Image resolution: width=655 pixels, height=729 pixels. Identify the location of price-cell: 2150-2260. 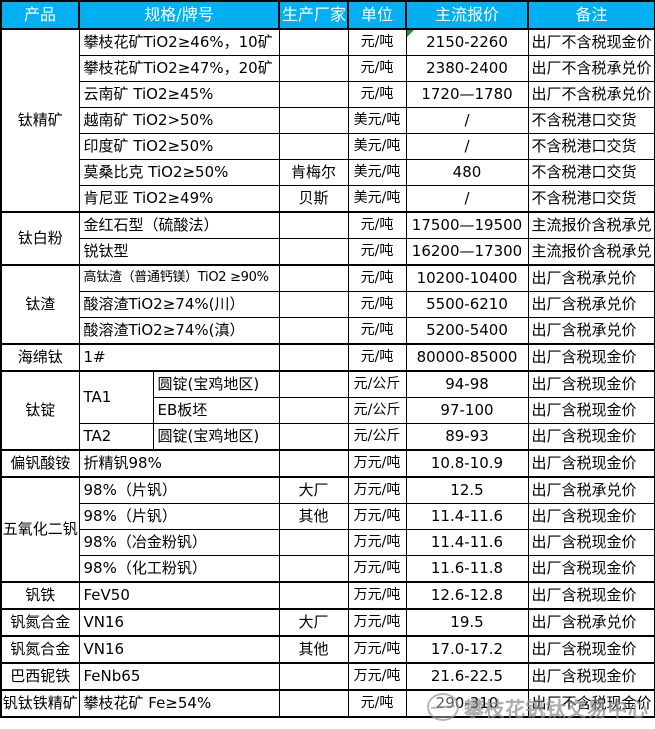
(467, 42).